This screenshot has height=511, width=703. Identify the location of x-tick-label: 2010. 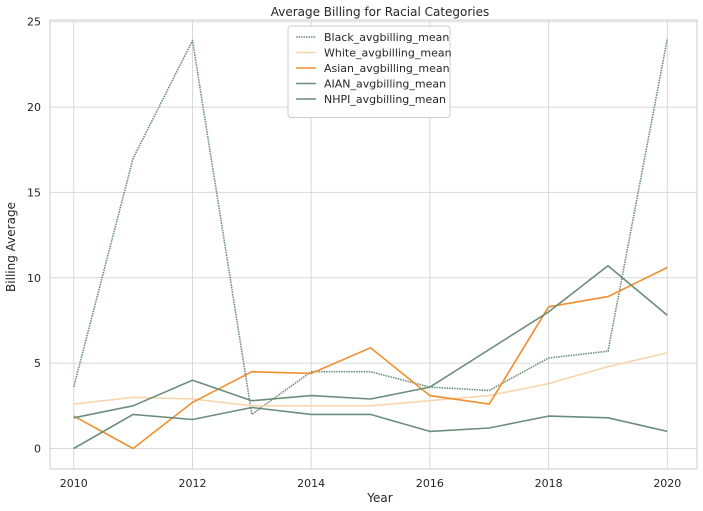
(74, 483).